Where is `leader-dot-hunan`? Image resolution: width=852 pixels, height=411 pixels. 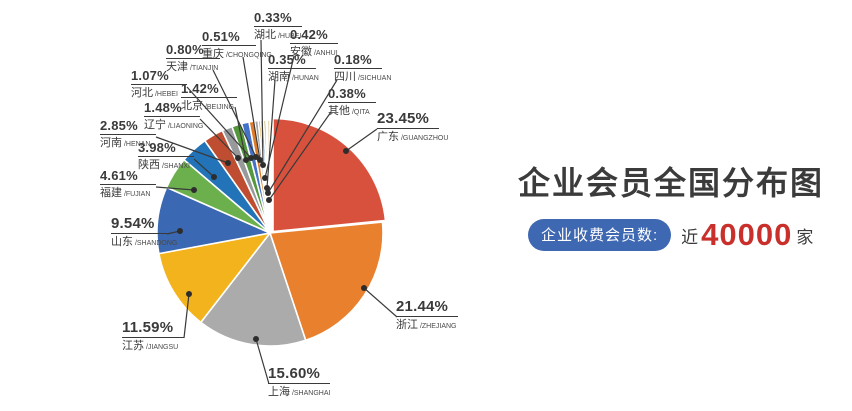 leader-dot-hunan is located at coordinates (267, 188).